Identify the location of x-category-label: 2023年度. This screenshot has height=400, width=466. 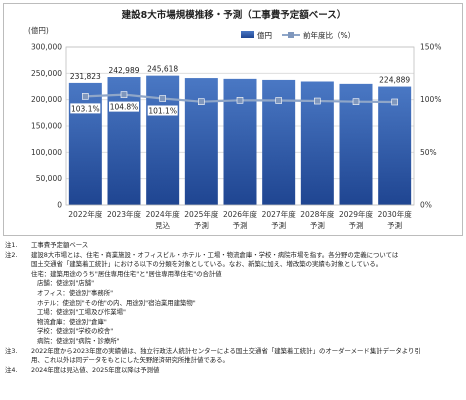
(124, 214).